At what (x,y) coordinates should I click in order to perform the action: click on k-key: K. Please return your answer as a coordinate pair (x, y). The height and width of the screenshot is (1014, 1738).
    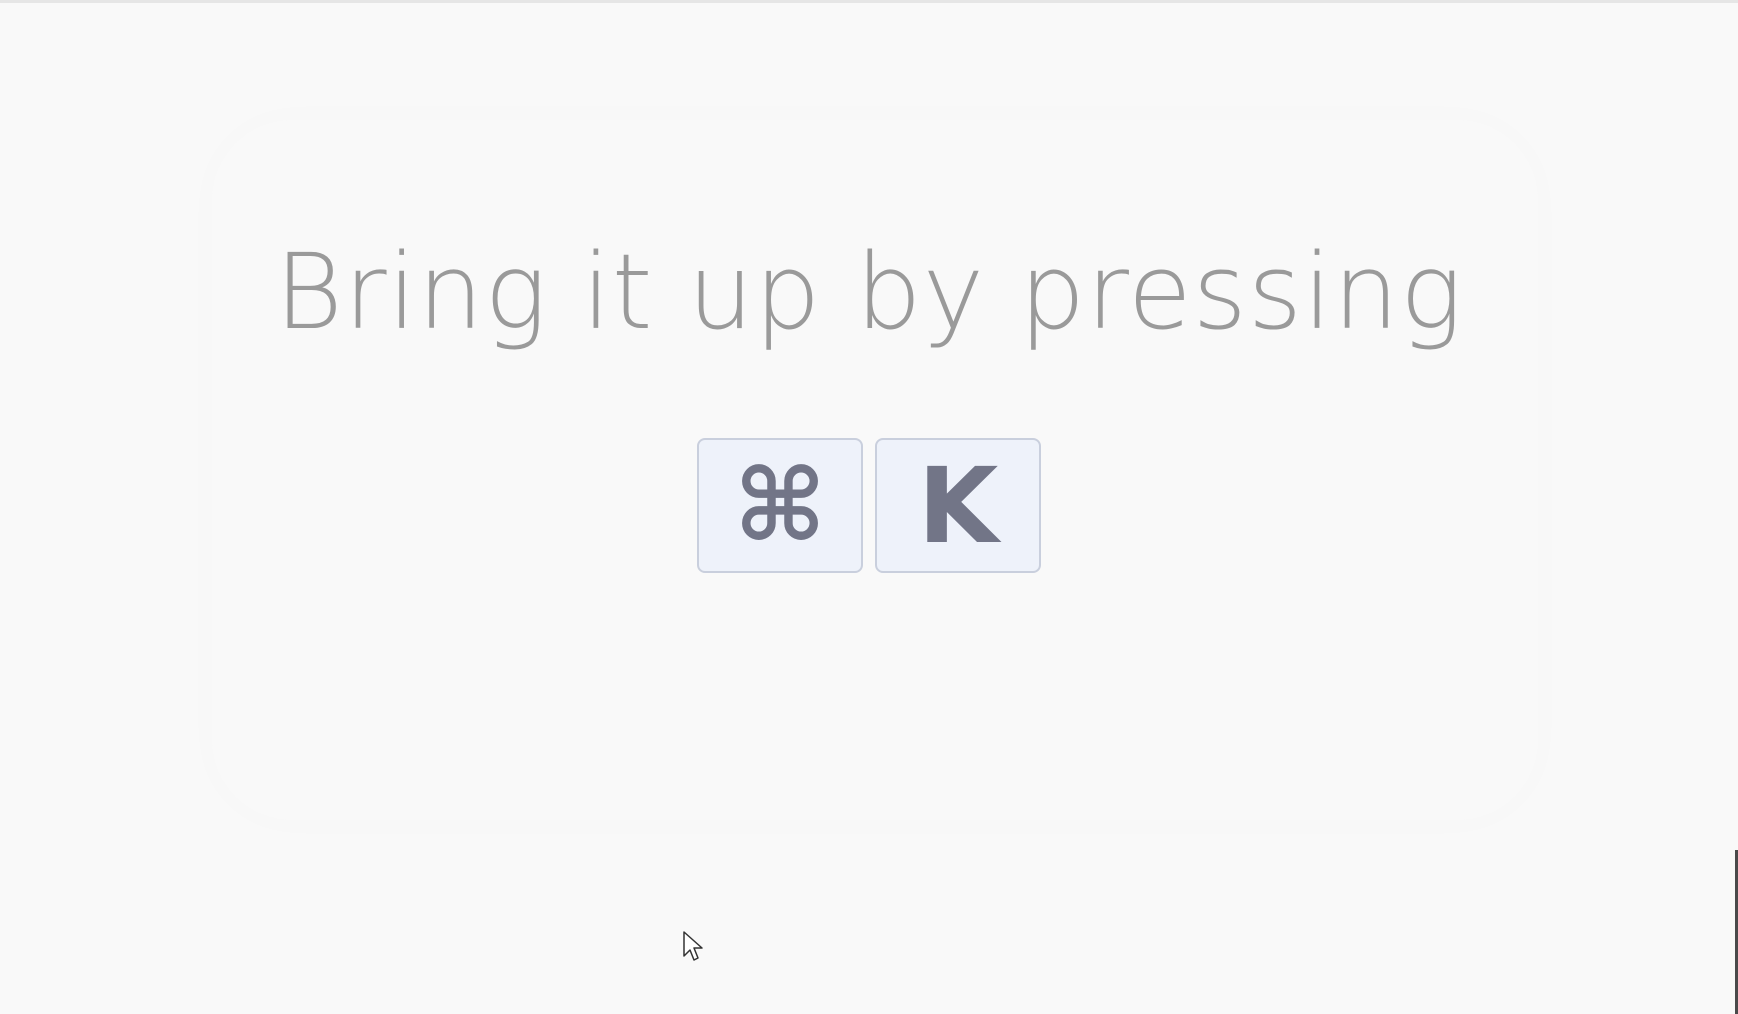
    Looking at the image, I should click on (958, 505).